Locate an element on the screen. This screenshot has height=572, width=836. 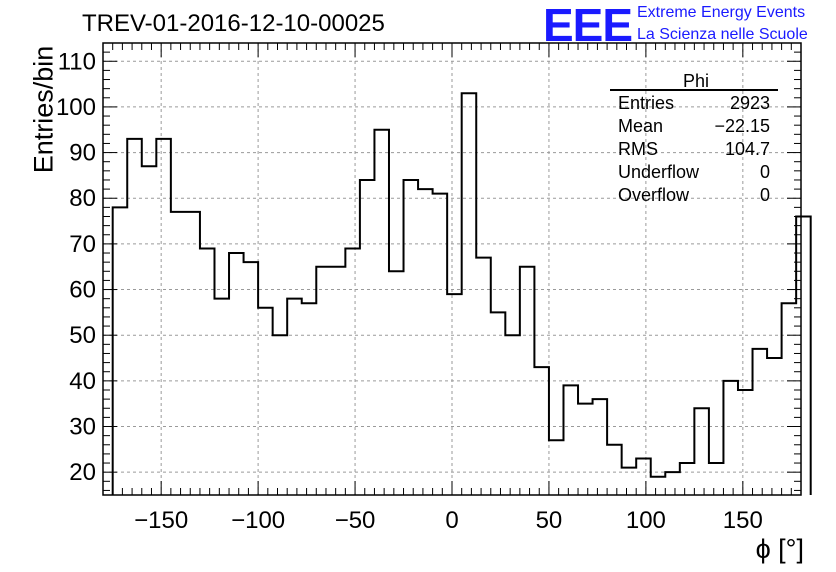
stats-title: Phi is located at coordinates (695, 81).